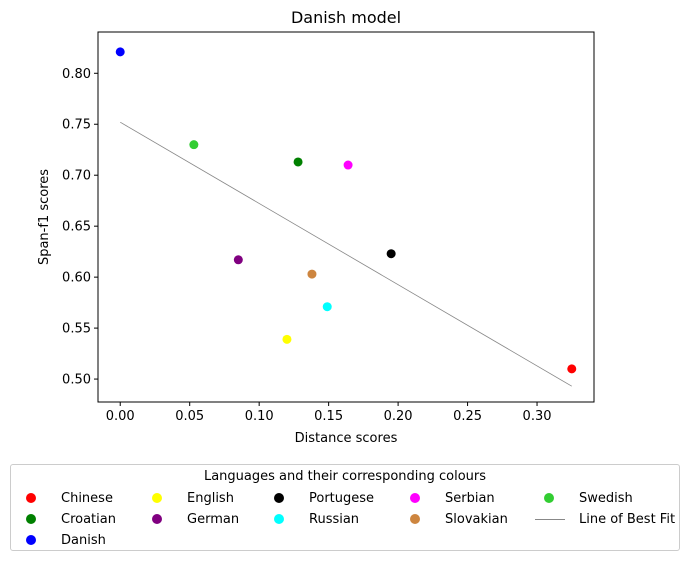 The image size is (690, 562). What do you see at coordinates (120, 52) in the screenshot?
I see `point-danish` at bounding box center [120, 52].